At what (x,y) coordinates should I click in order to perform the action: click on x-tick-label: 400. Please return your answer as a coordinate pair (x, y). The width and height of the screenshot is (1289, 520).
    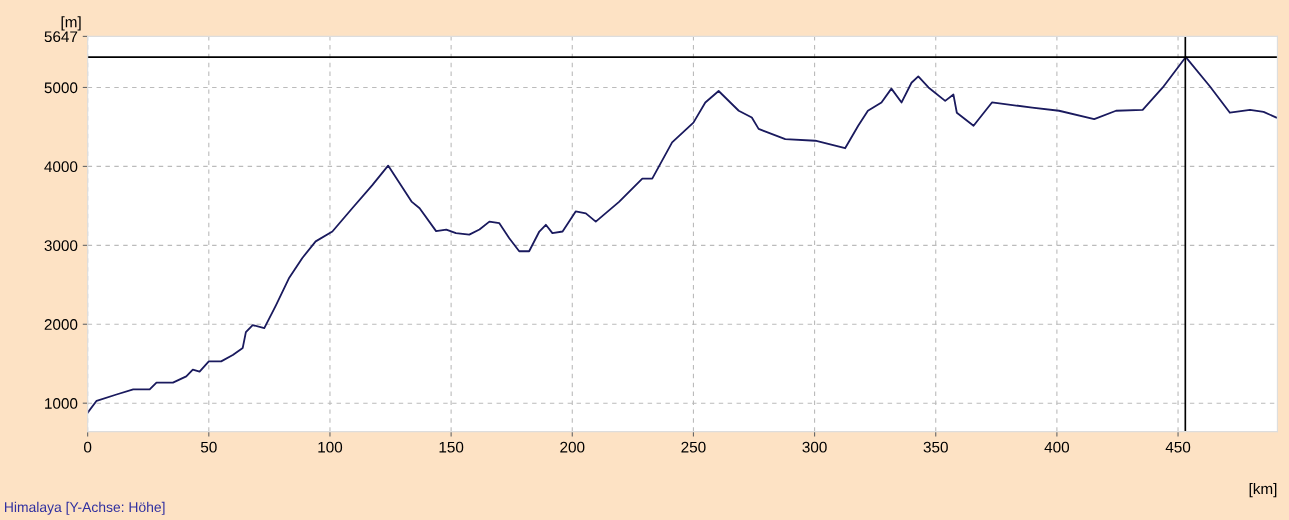
    Looking at the image, I should click on (1057, 447).